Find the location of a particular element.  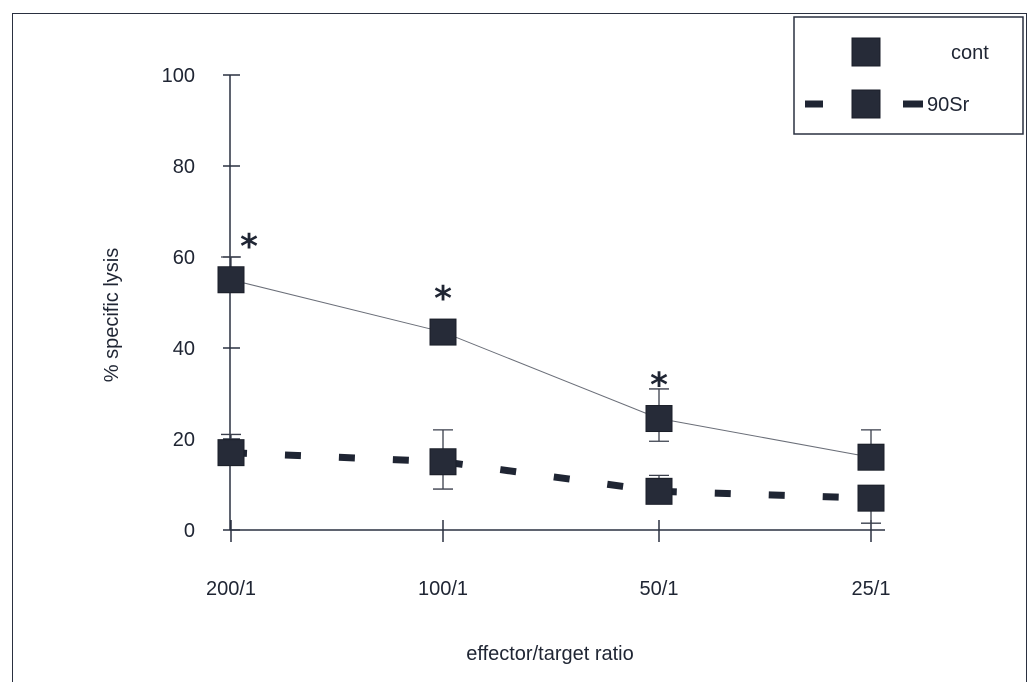

legend-item-2: 90Sr is located at coordinates (887, 104).